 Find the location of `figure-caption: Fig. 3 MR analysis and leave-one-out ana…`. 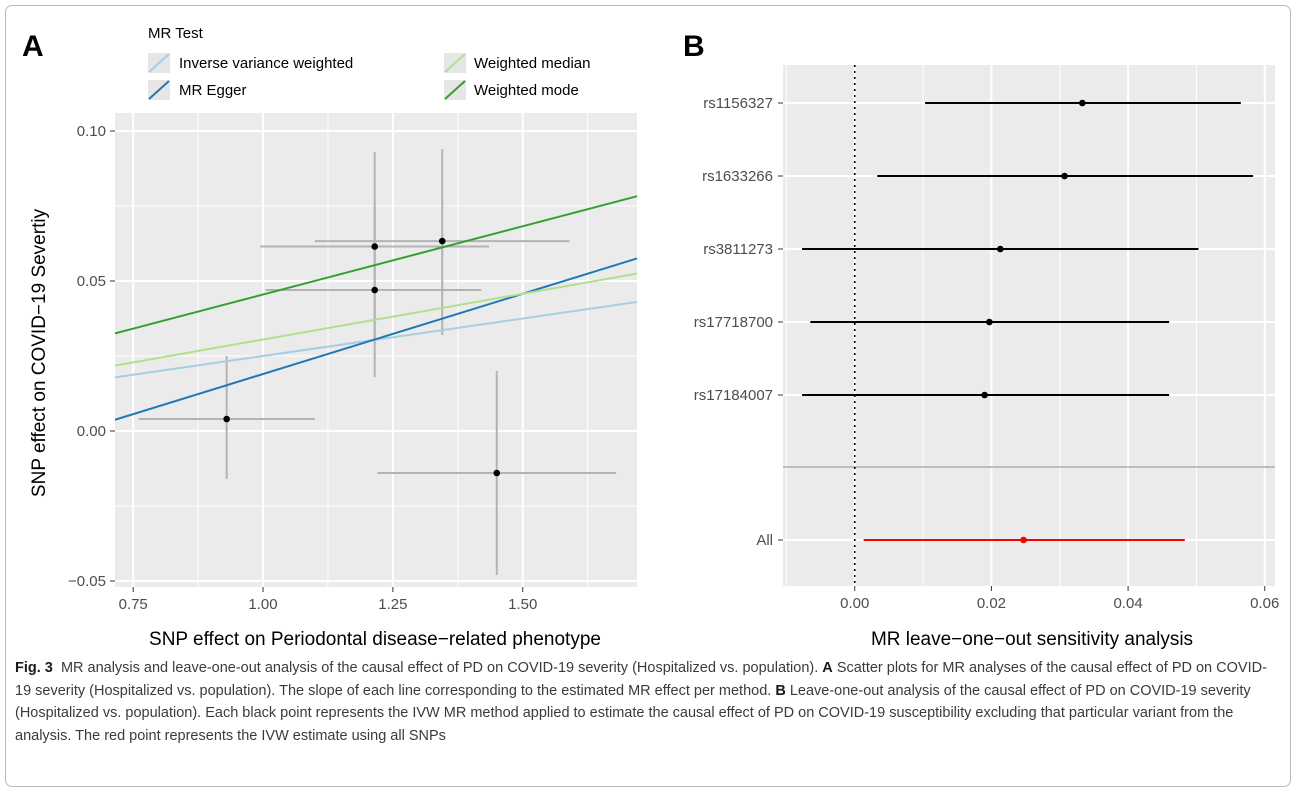

figure-caption: Fig. 3 MR analysis and leave-one-out ana… is located at coordinates (645, 702).